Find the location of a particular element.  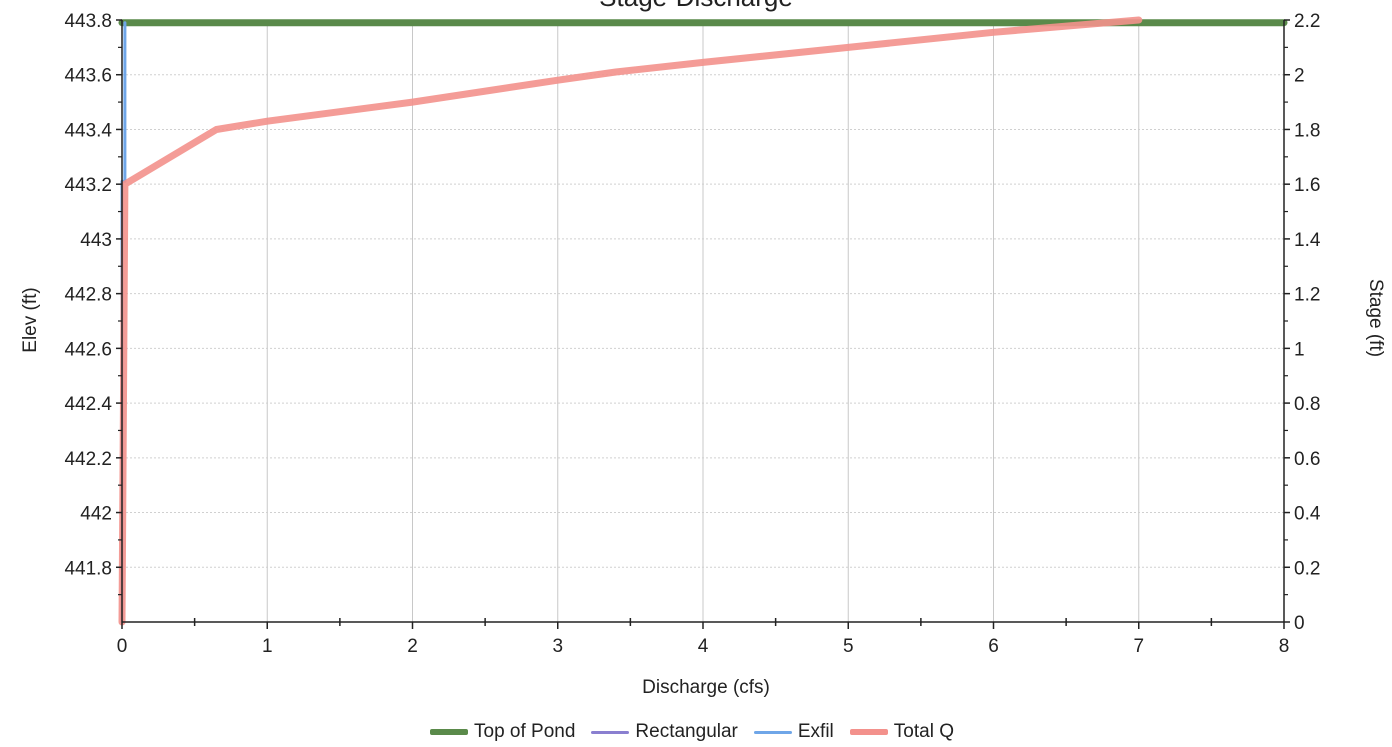

x-tick-label: 2 is located at coordinates (412, 646).